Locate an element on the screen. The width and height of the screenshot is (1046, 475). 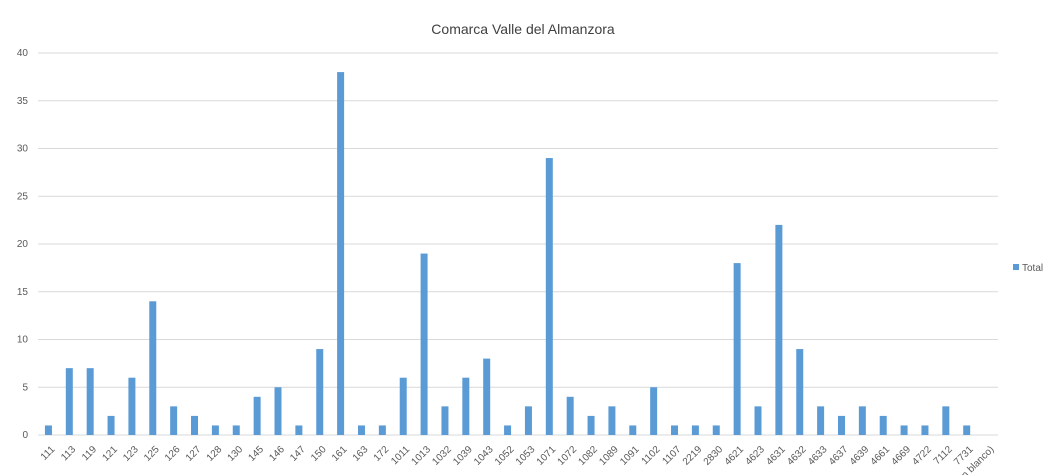
x-tick-label: 163 is located at coordinates (361, 454).